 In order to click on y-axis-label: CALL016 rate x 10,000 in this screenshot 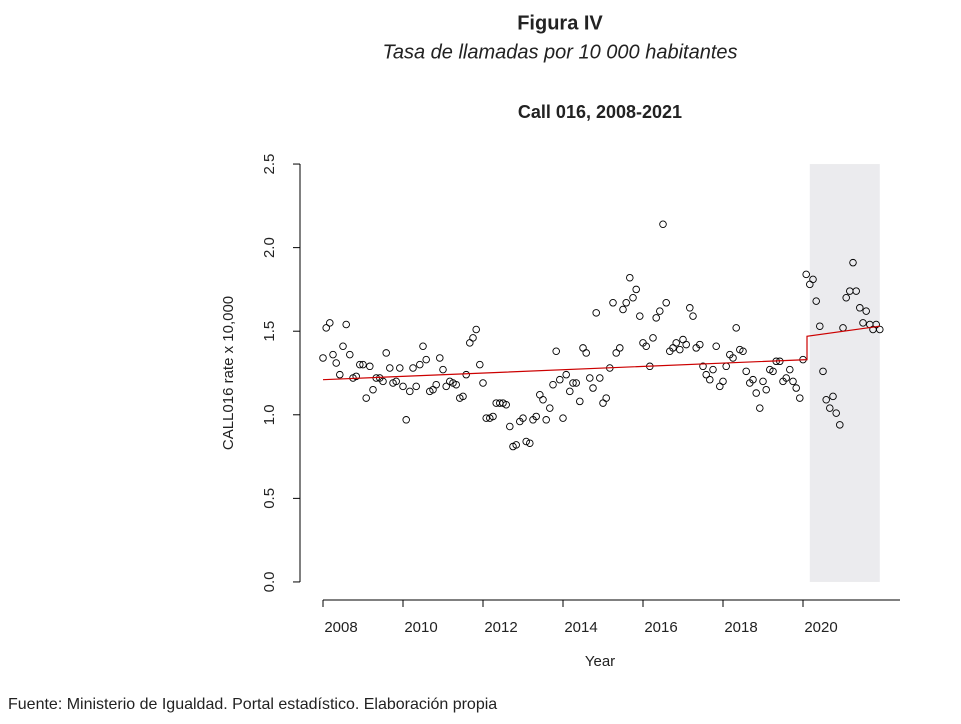, I will do `click(228, 373)`.